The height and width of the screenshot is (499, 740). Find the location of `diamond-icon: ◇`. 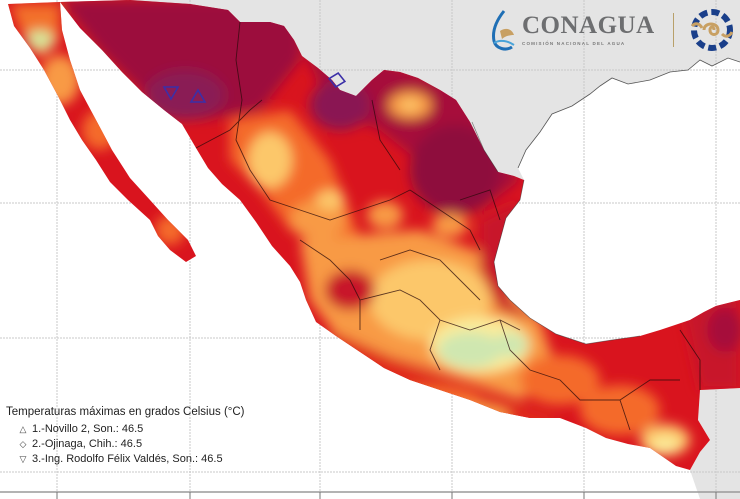

diamond-icon: ◇ is located at coordinates (23, 444).